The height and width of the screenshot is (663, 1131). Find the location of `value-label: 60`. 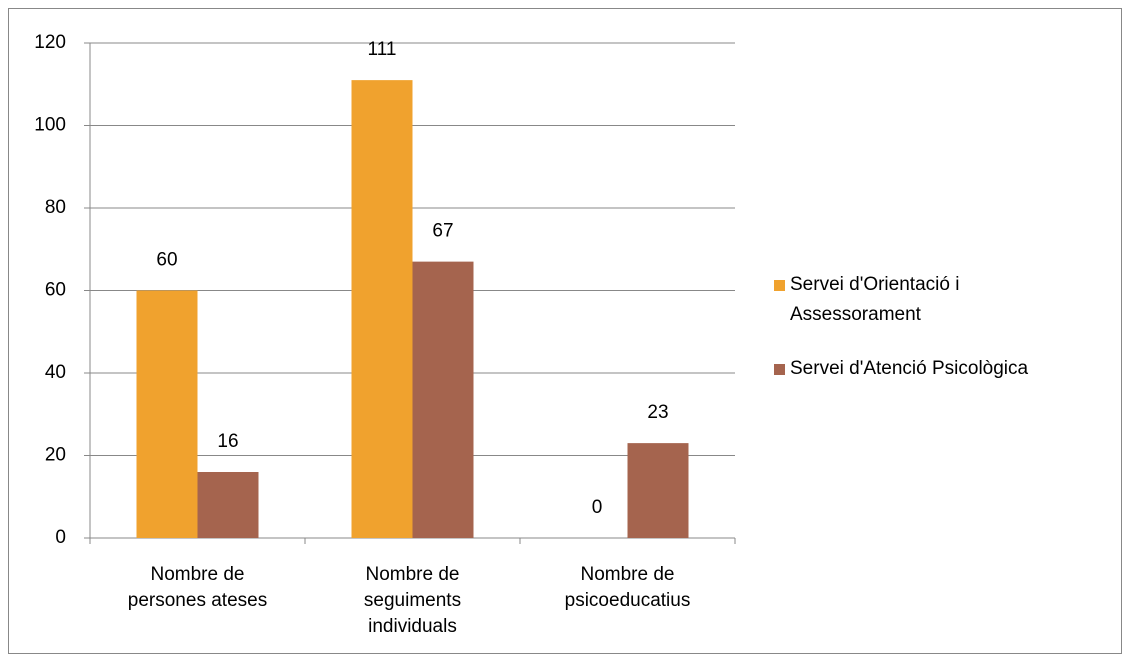

value-label: 60 is located at coordinates (166, 260).